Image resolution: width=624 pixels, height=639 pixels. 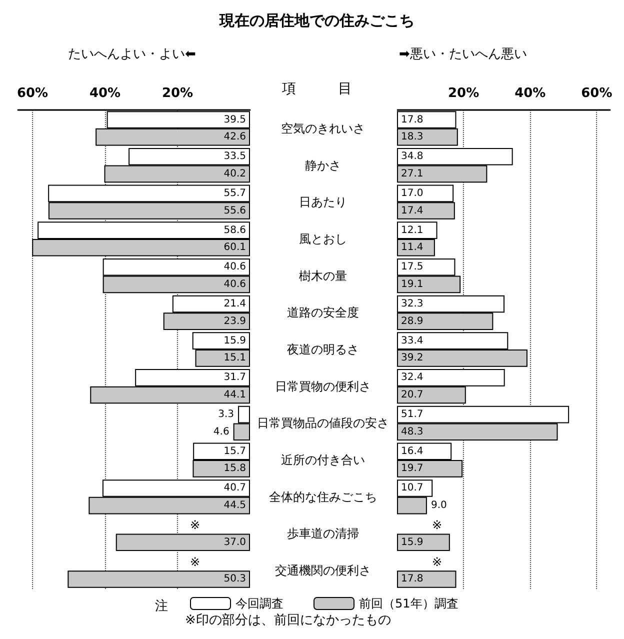 I want to click on data-label: 44.1, so click(x=235, y=395).